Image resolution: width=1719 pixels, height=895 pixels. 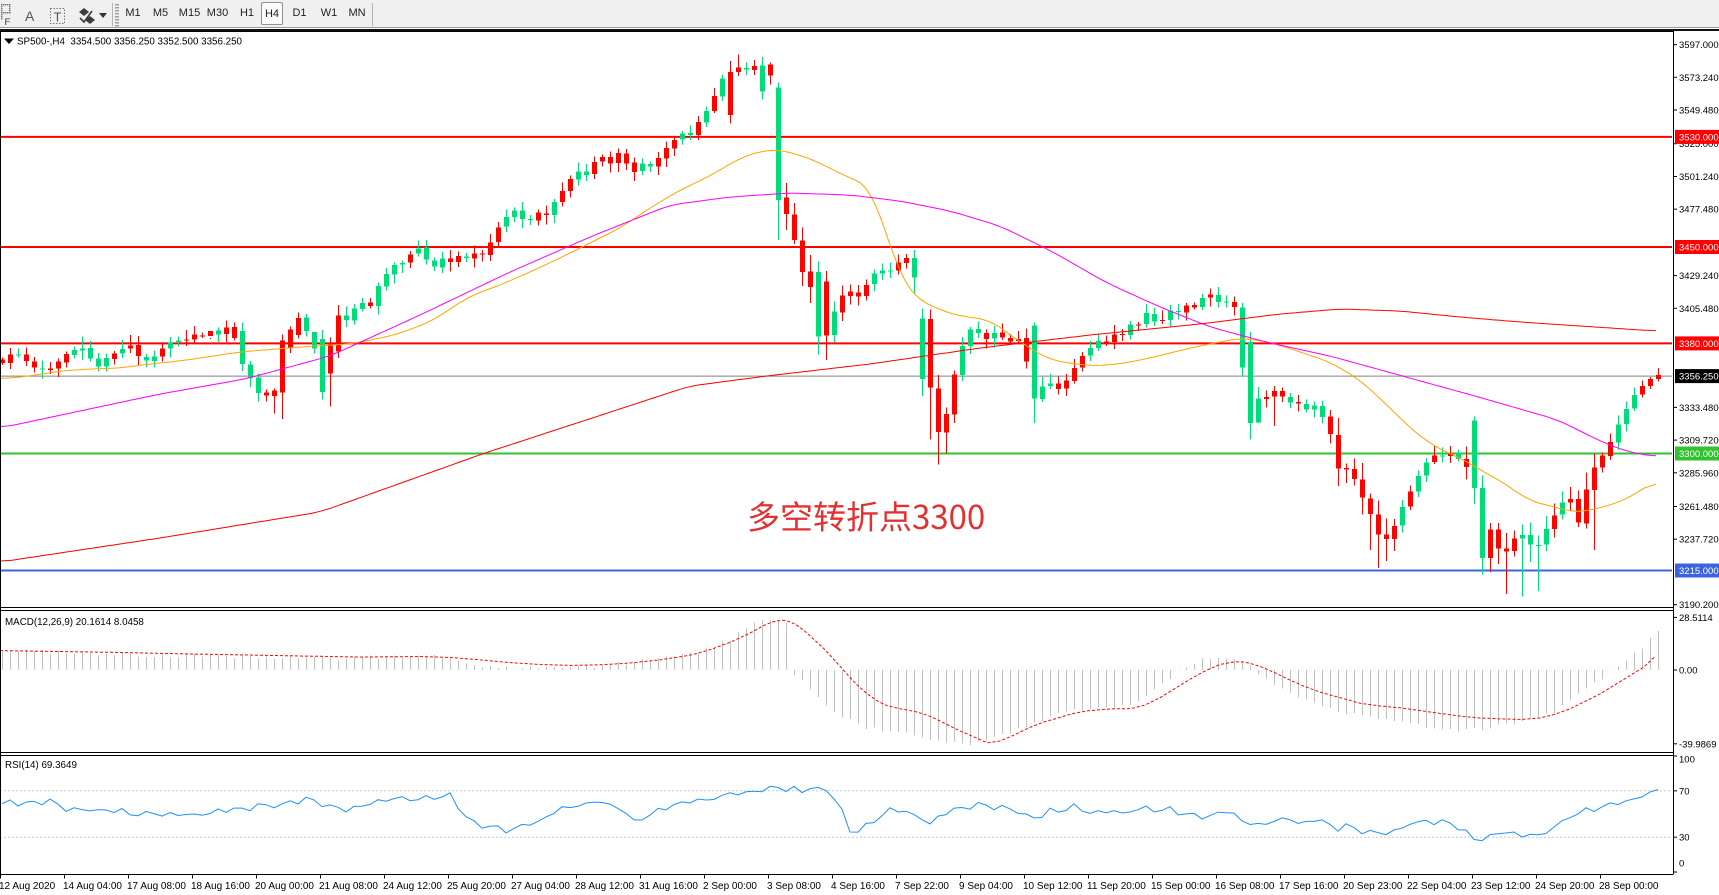 What do you see at coordinates (92, 886) in the screenshot?
I see `svg-text: 14 Aug 04:00` at bounding box center [92, 886].